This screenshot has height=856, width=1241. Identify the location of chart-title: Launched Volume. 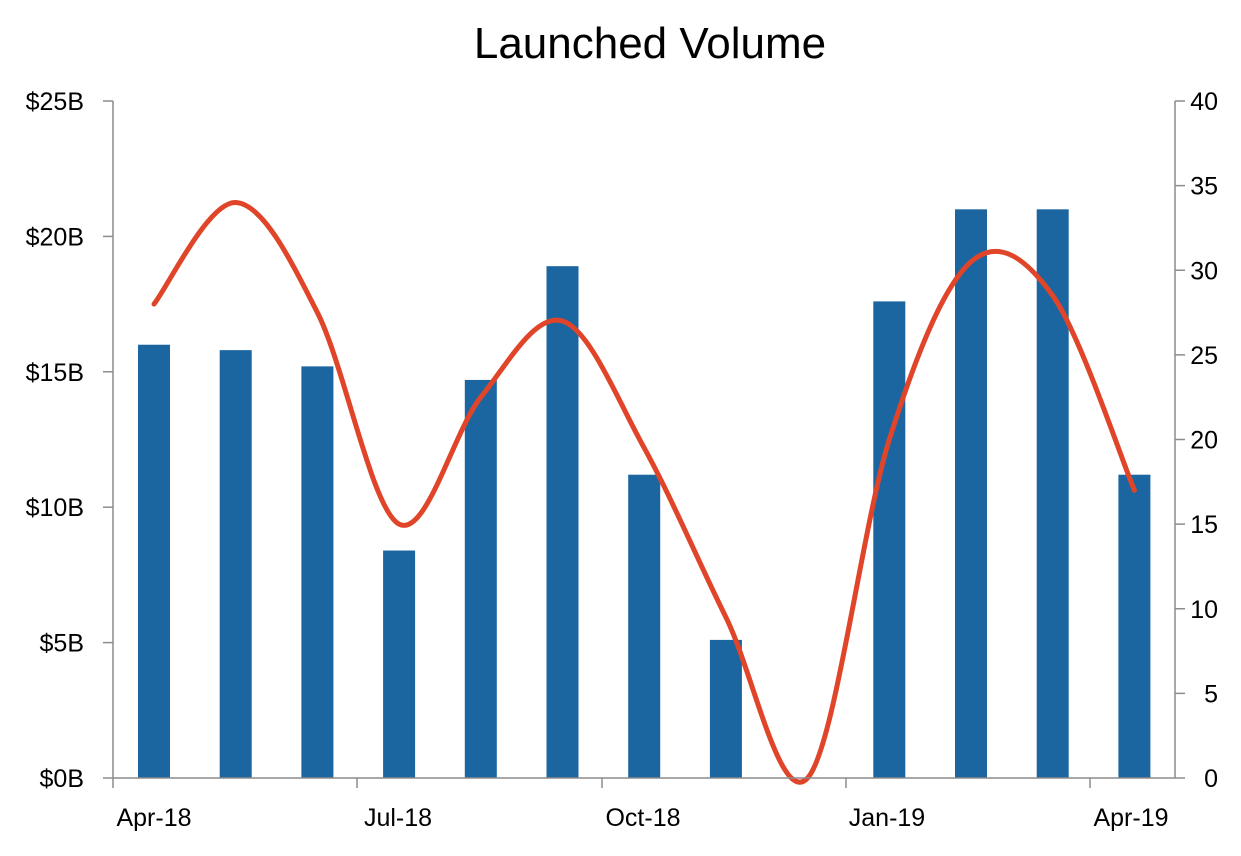
(650, 43).